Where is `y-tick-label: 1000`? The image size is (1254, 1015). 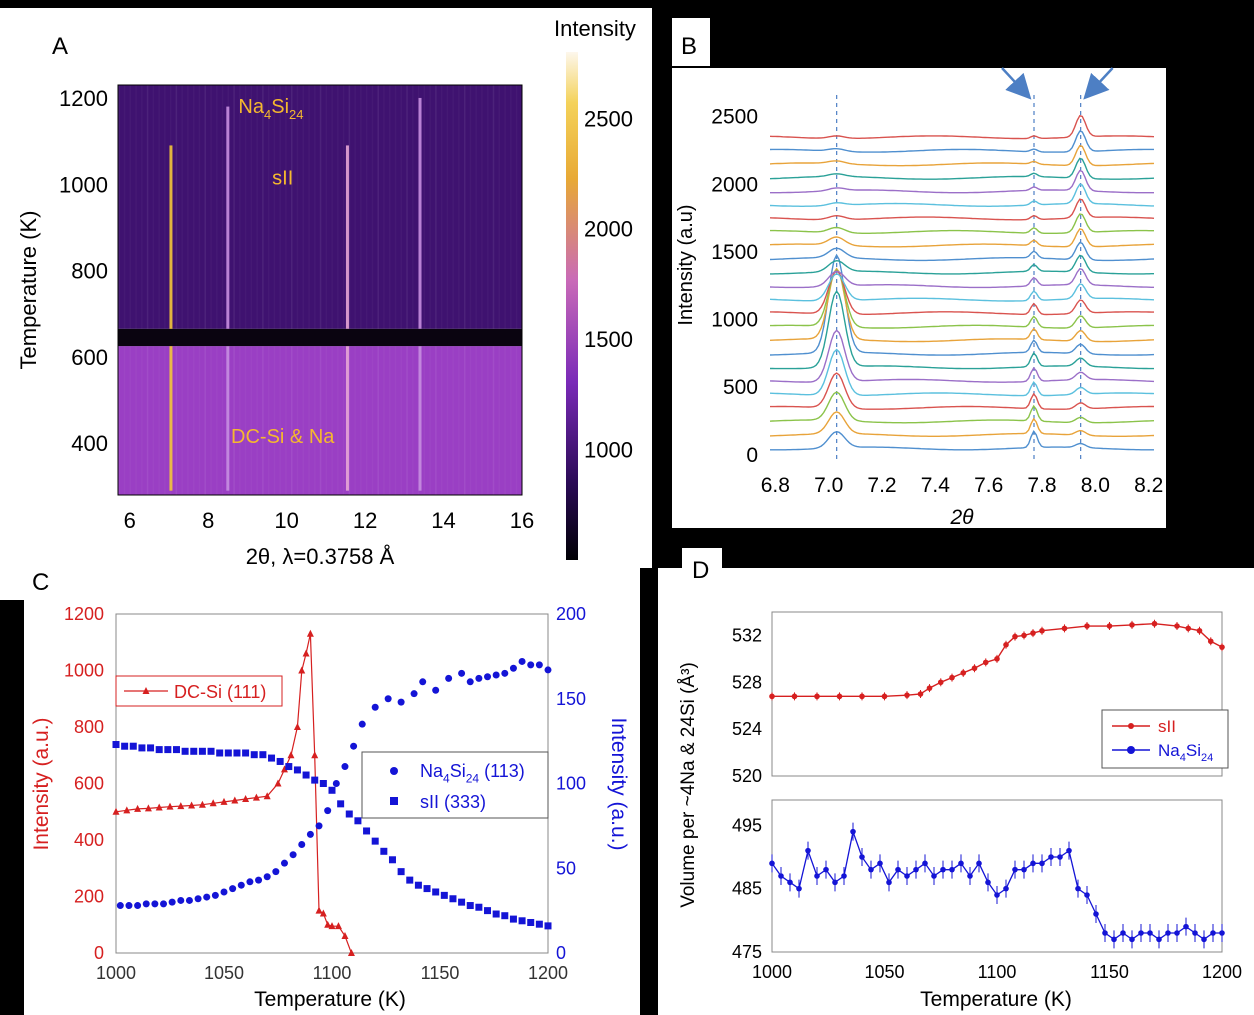 y-tick-label: 1000 is located at coordinates (734, 320).